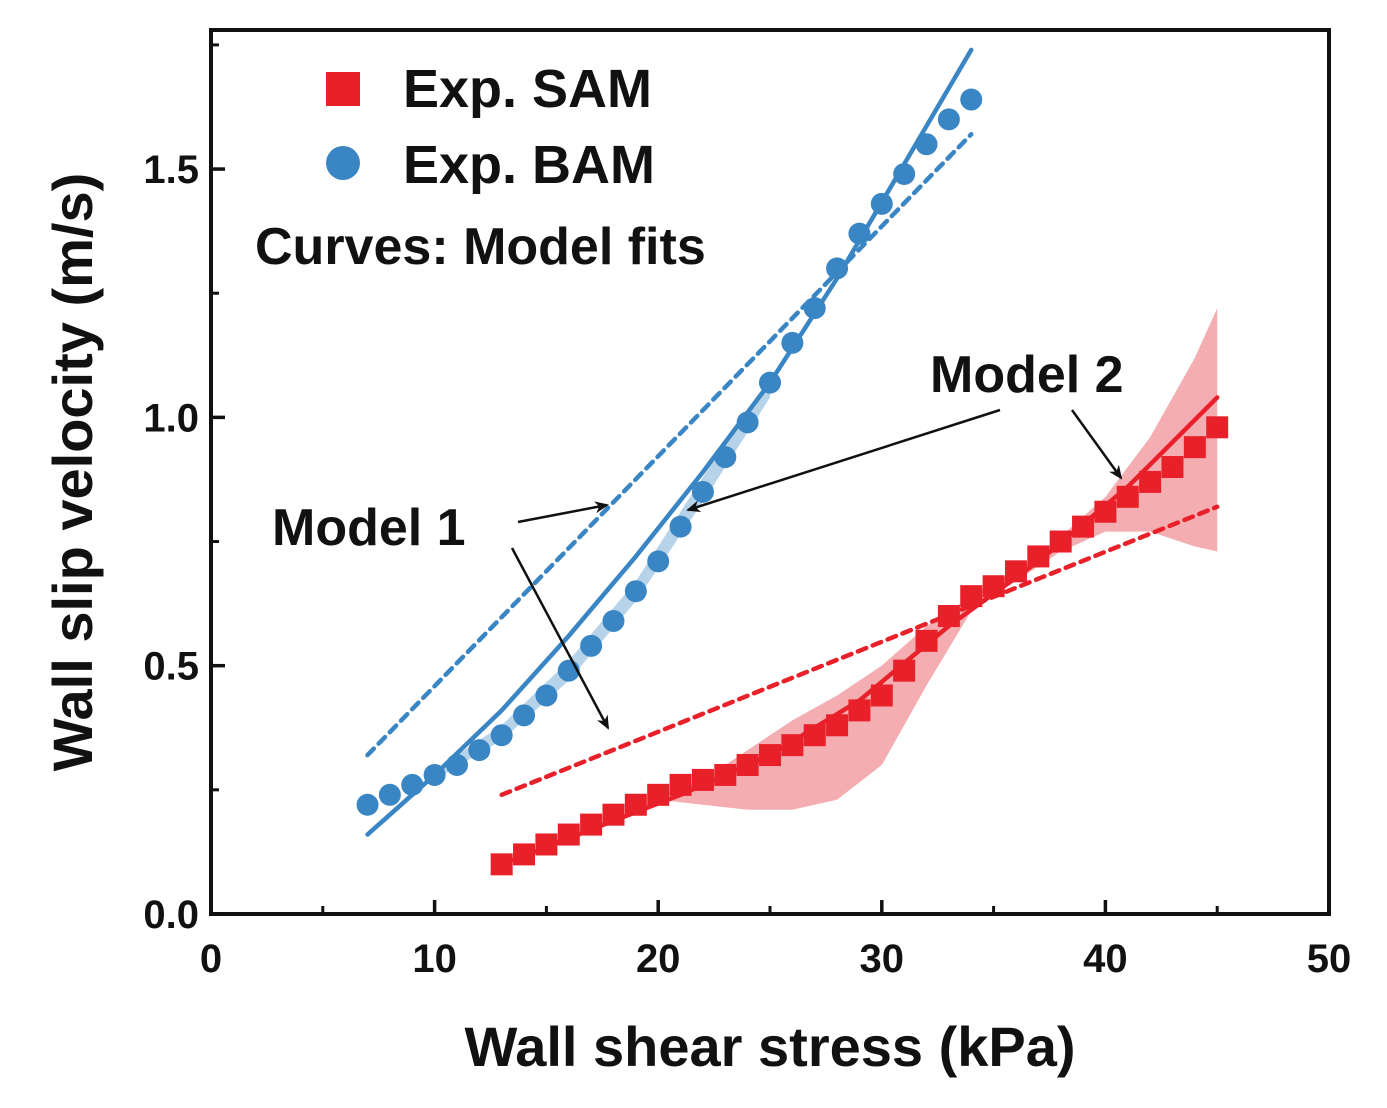 The height and width of the screenshot is (1108, 1387). What do you see at coordinates (369, 528) in the screenshot?
I see `annotation-model-1: Model 1` at bounding box center [369, 528].